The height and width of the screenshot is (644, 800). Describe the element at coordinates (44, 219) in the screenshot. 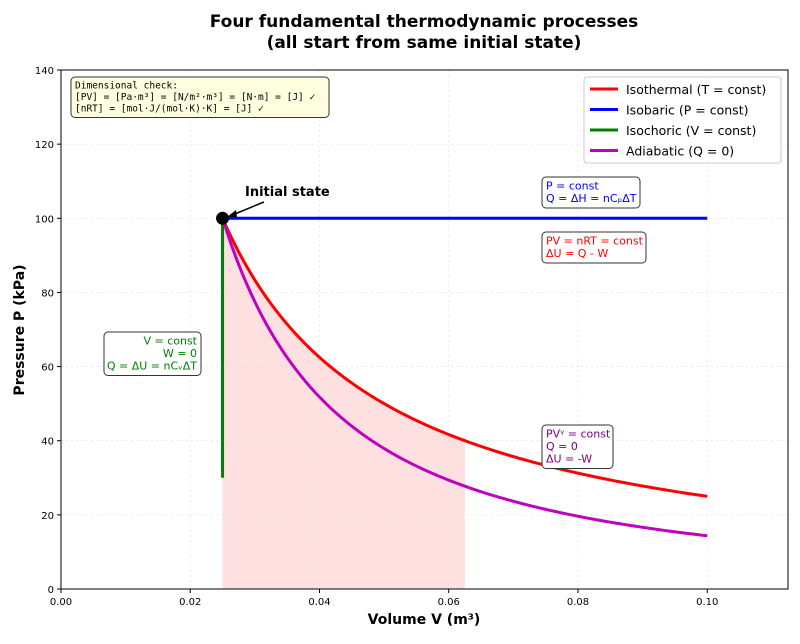

I see `y-tick-label: 100` at that location.